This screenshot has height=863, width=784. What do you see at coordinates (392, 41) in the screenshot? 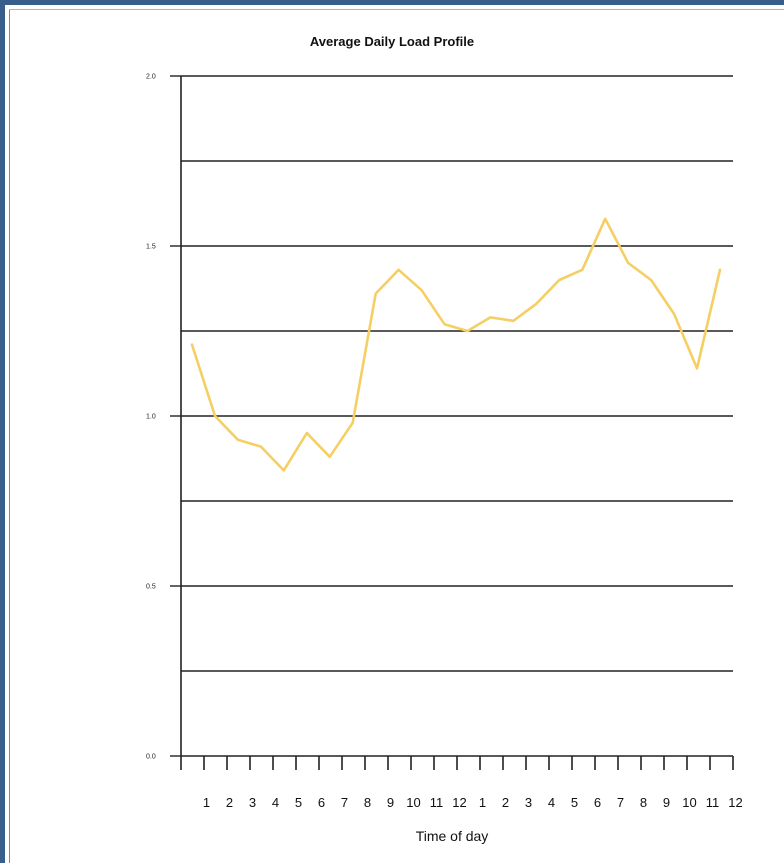
I see `chart-title: Average Daily Load Profile` at bounding box center [392, 41].